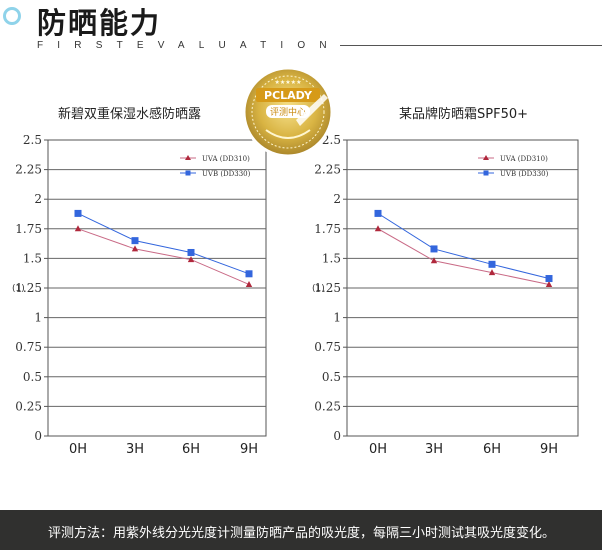 The width and height of the screenshot is (602, 550). I want to click on badge-check-icon, so click(312, 110).